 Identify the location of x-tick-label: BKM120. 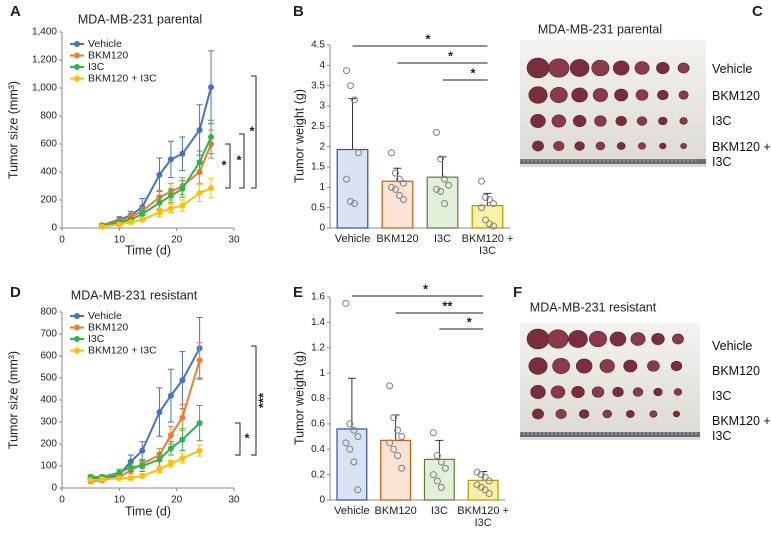
(395, 511).